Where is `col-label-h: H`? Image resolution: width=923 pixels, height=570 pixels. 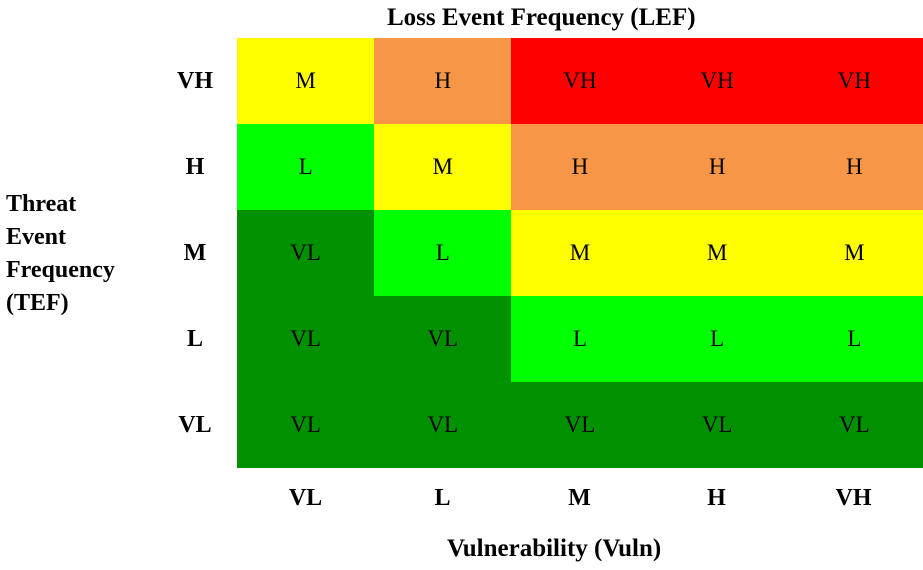
col-label-h: H is located at coordinates (716, 497).